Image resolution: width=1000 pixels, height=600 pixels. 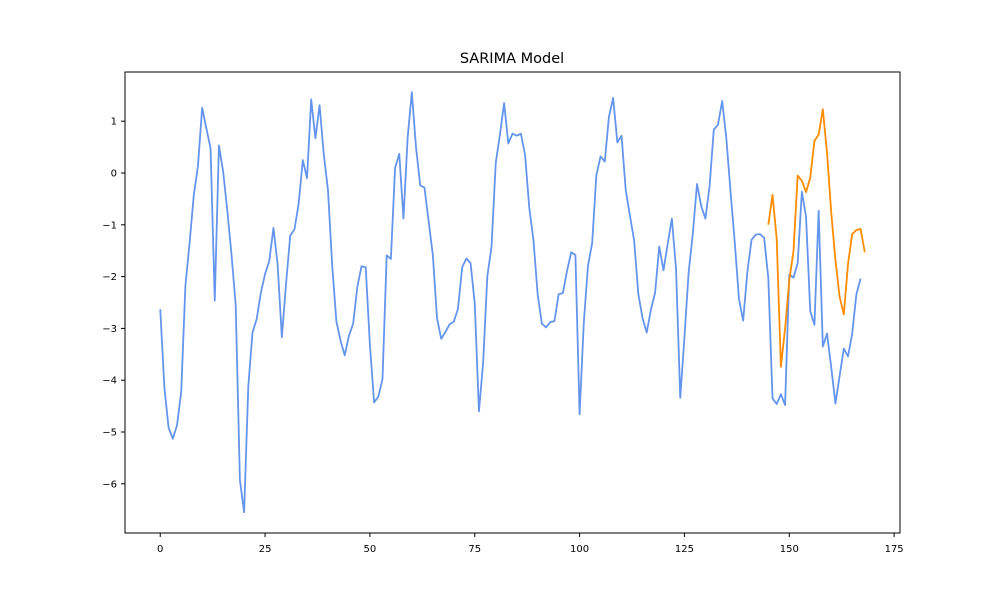 I want to click on x-tick-label: 0, so click(x=160, y=549).